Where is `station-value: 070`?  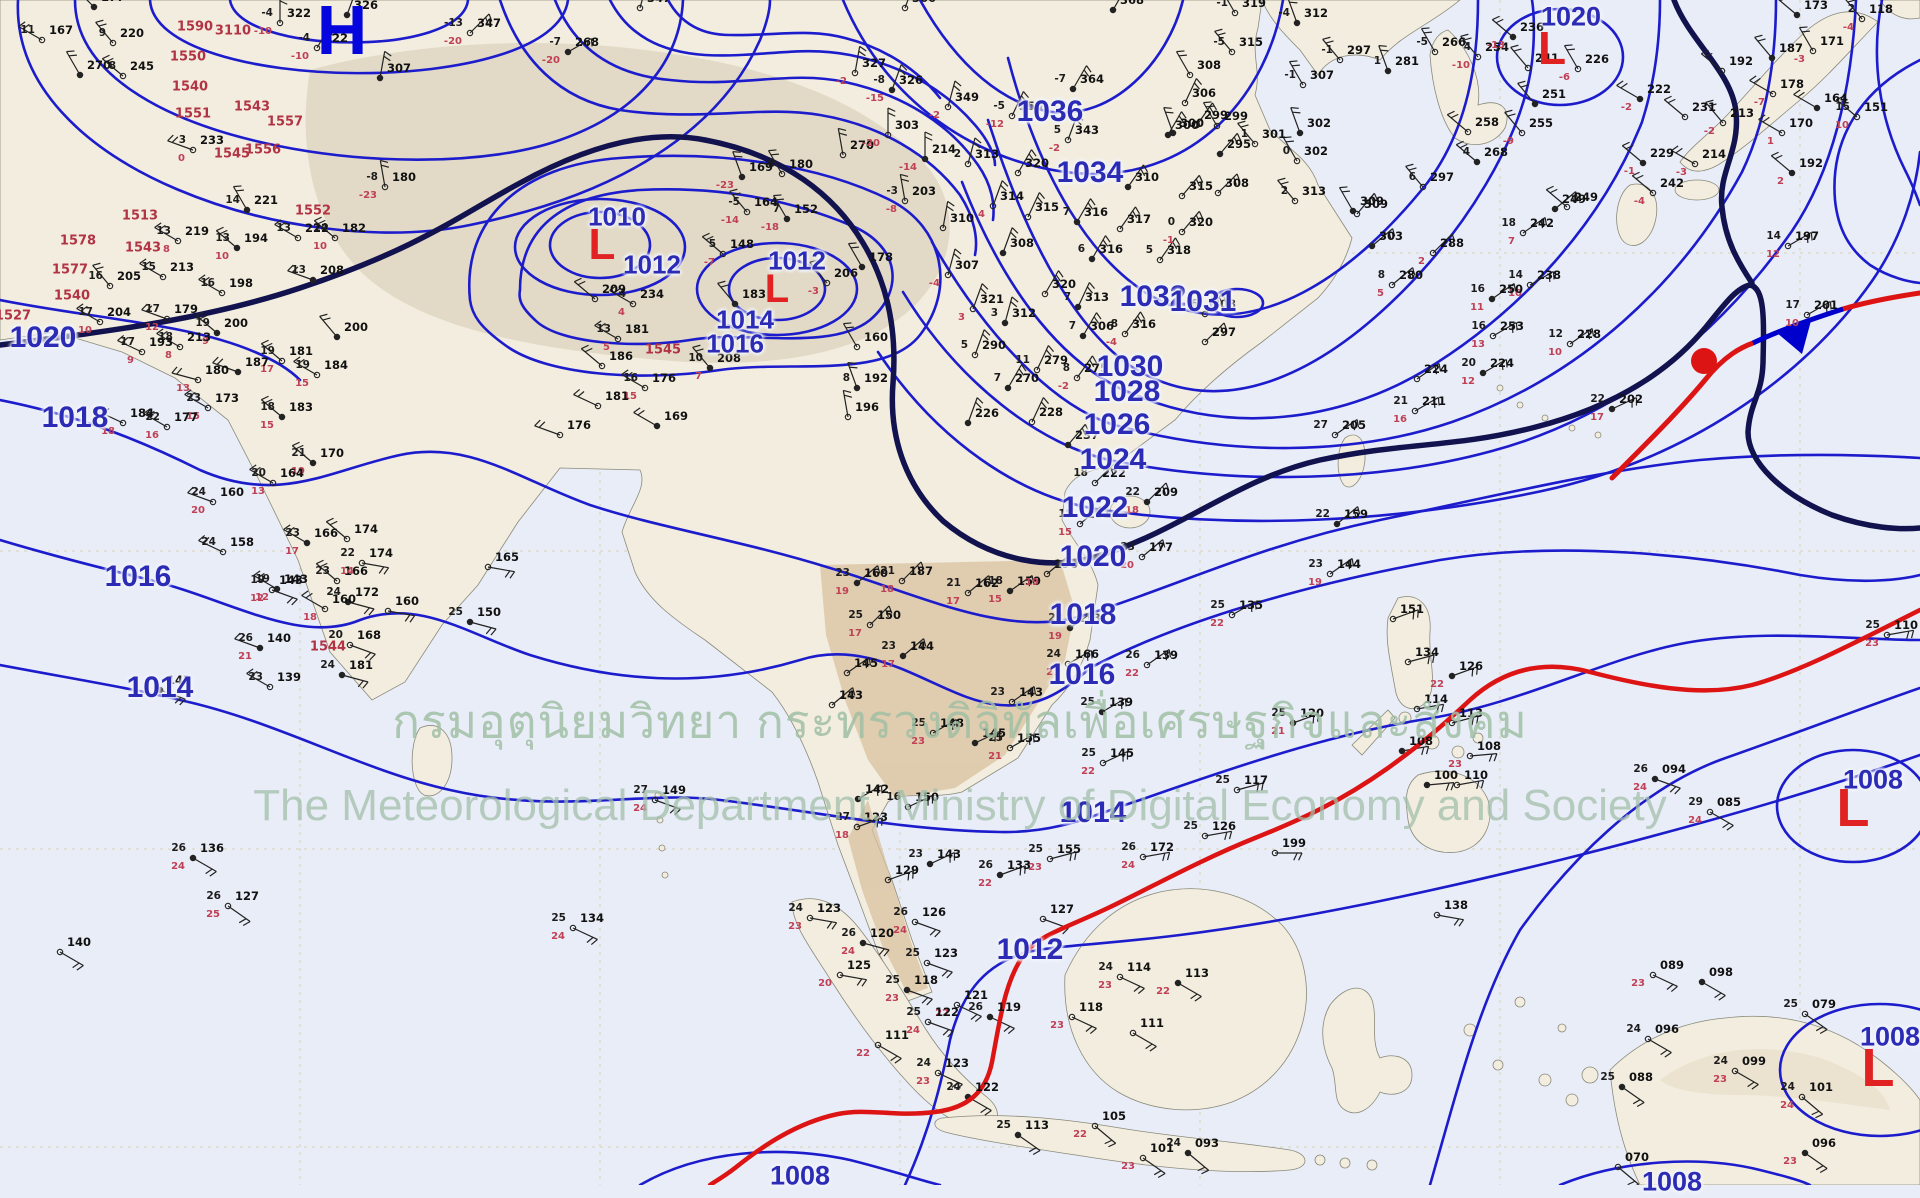
station-value: 070 is located at coordinates (1637, 1157).